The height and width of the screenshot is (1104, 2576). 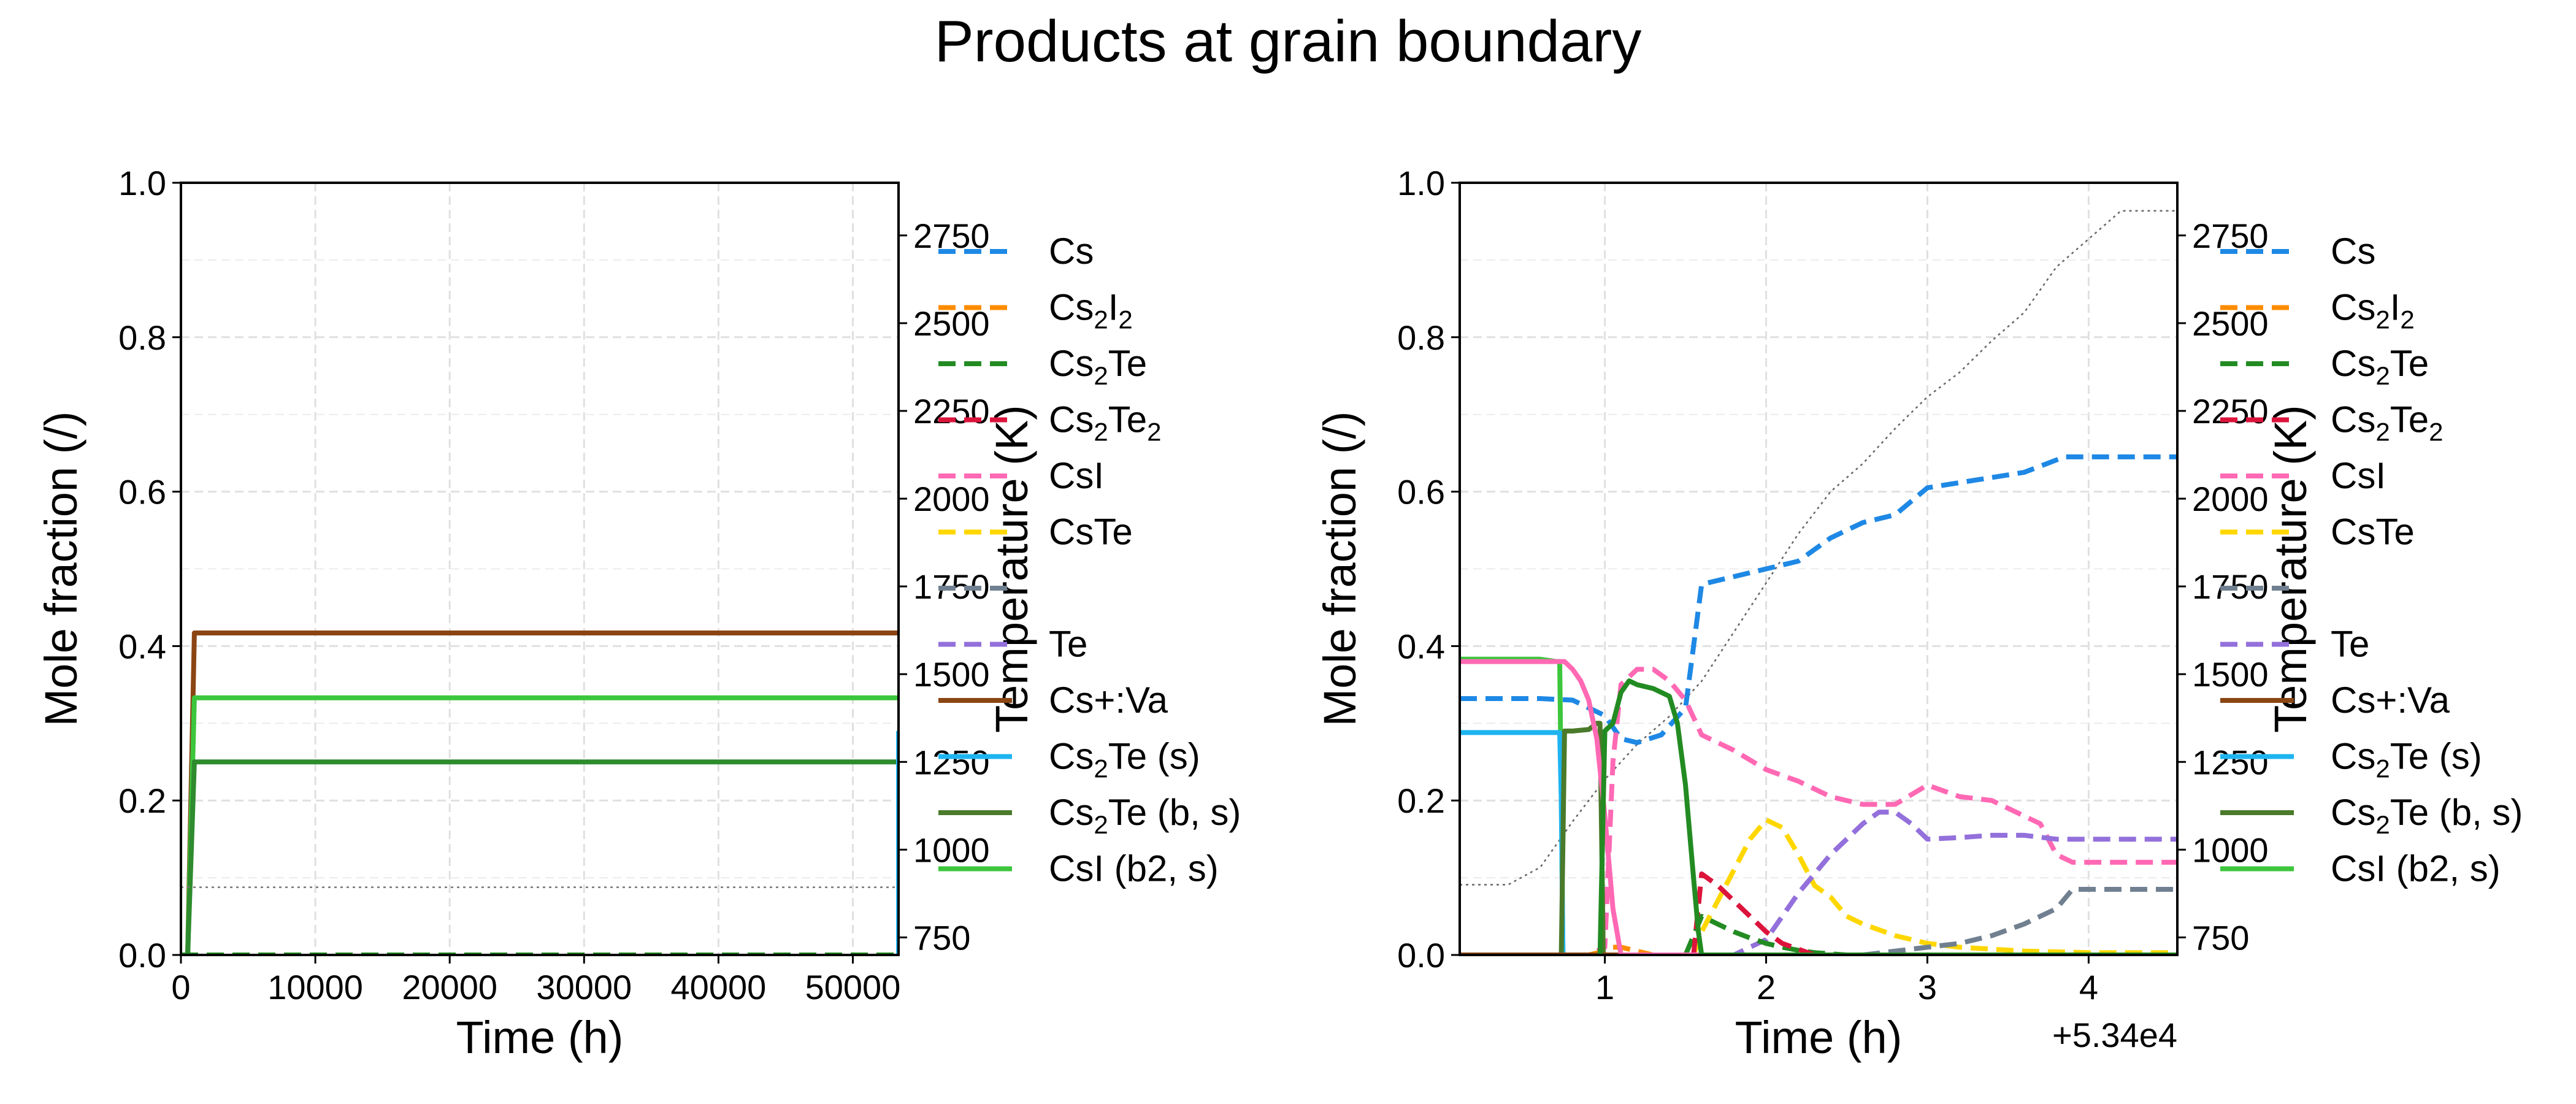 I want to click on x-tick-label: 2, so click(x=1766, y=987).